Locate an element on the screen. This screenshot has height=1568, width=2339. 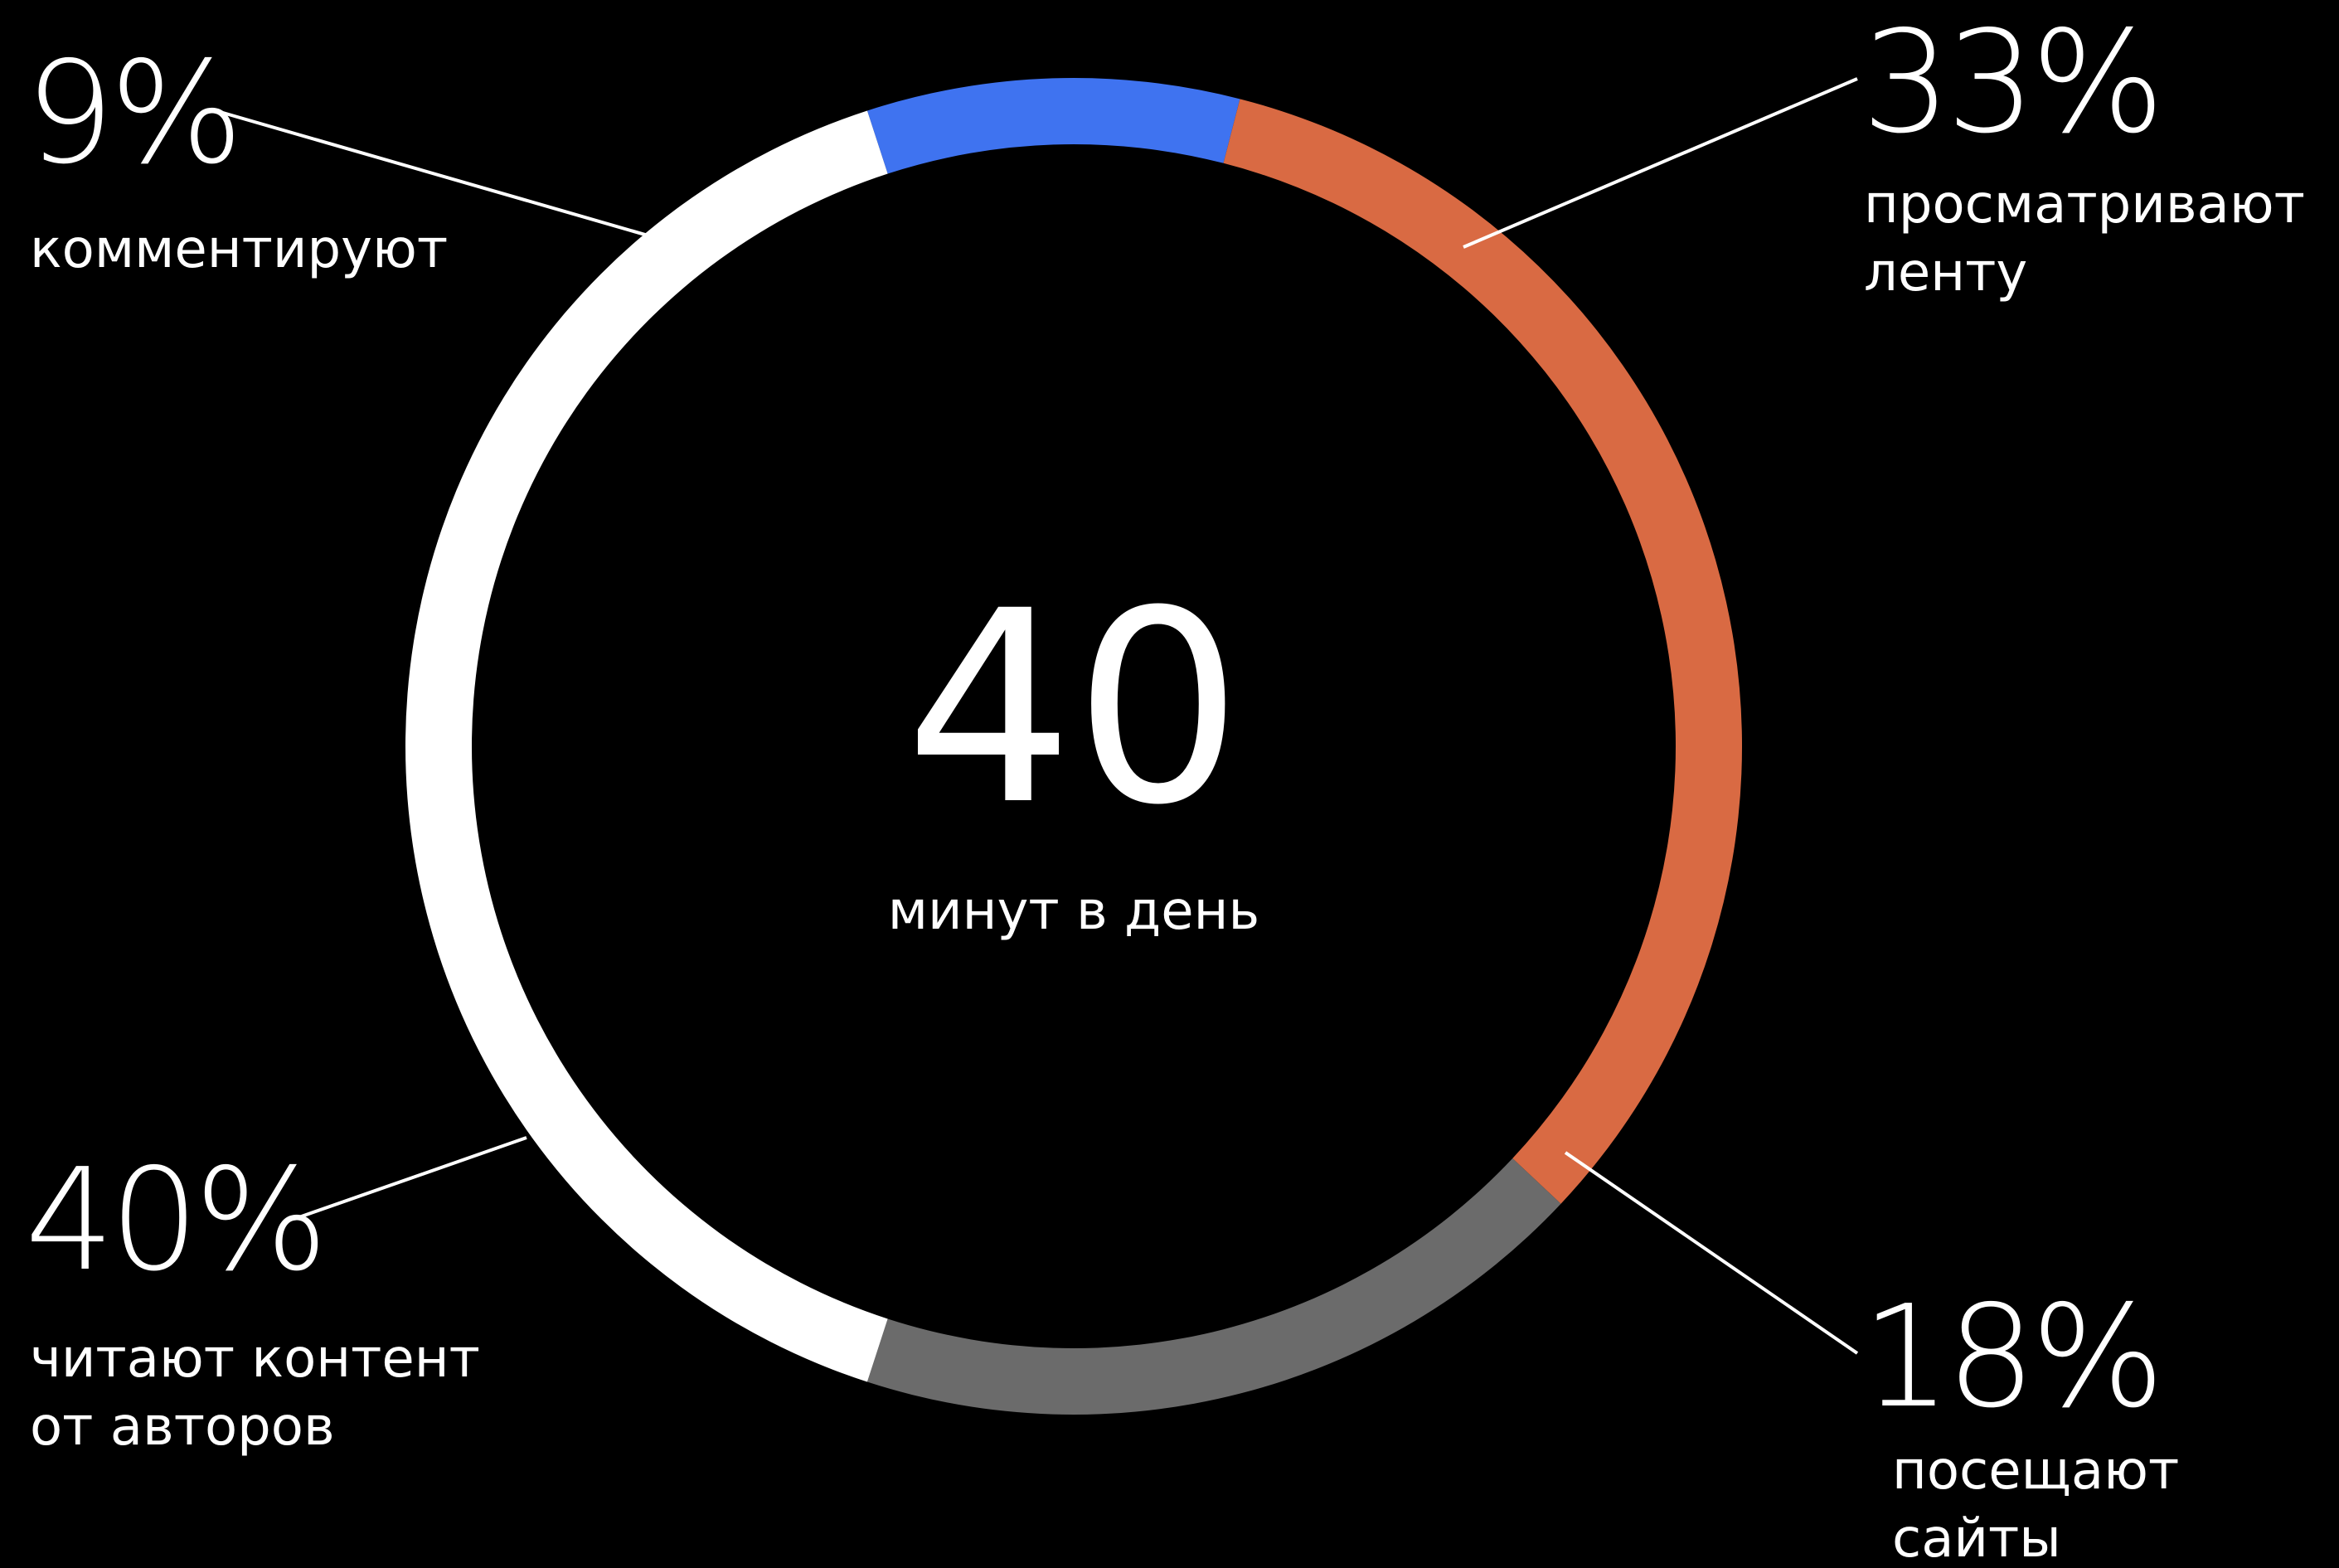
slice-label-authors-line-2: от авторов is located at coordinates (182, 1427).